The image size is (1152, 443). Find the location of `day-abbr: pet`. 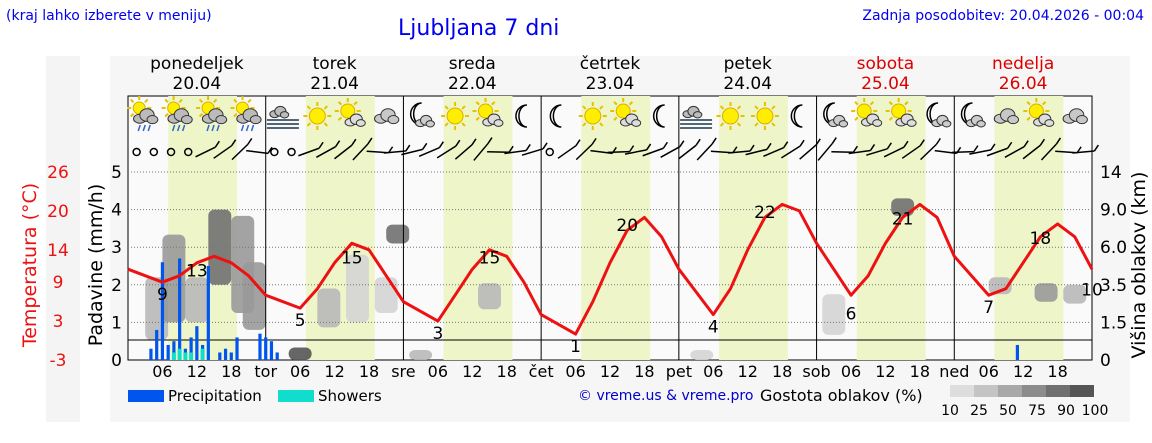

day-abbr: pet is located at coordinates (679, 371).